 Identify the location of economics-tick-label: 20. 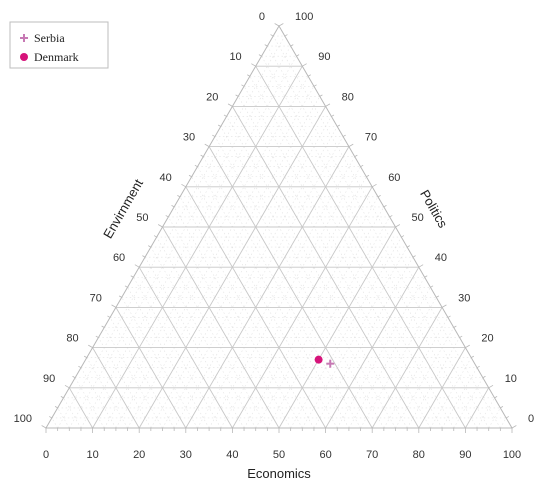
(139, 455).